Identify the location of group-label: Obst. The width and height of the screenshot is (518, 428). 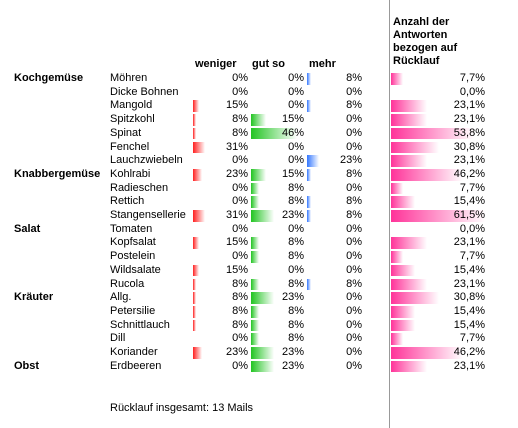
(27, 365).